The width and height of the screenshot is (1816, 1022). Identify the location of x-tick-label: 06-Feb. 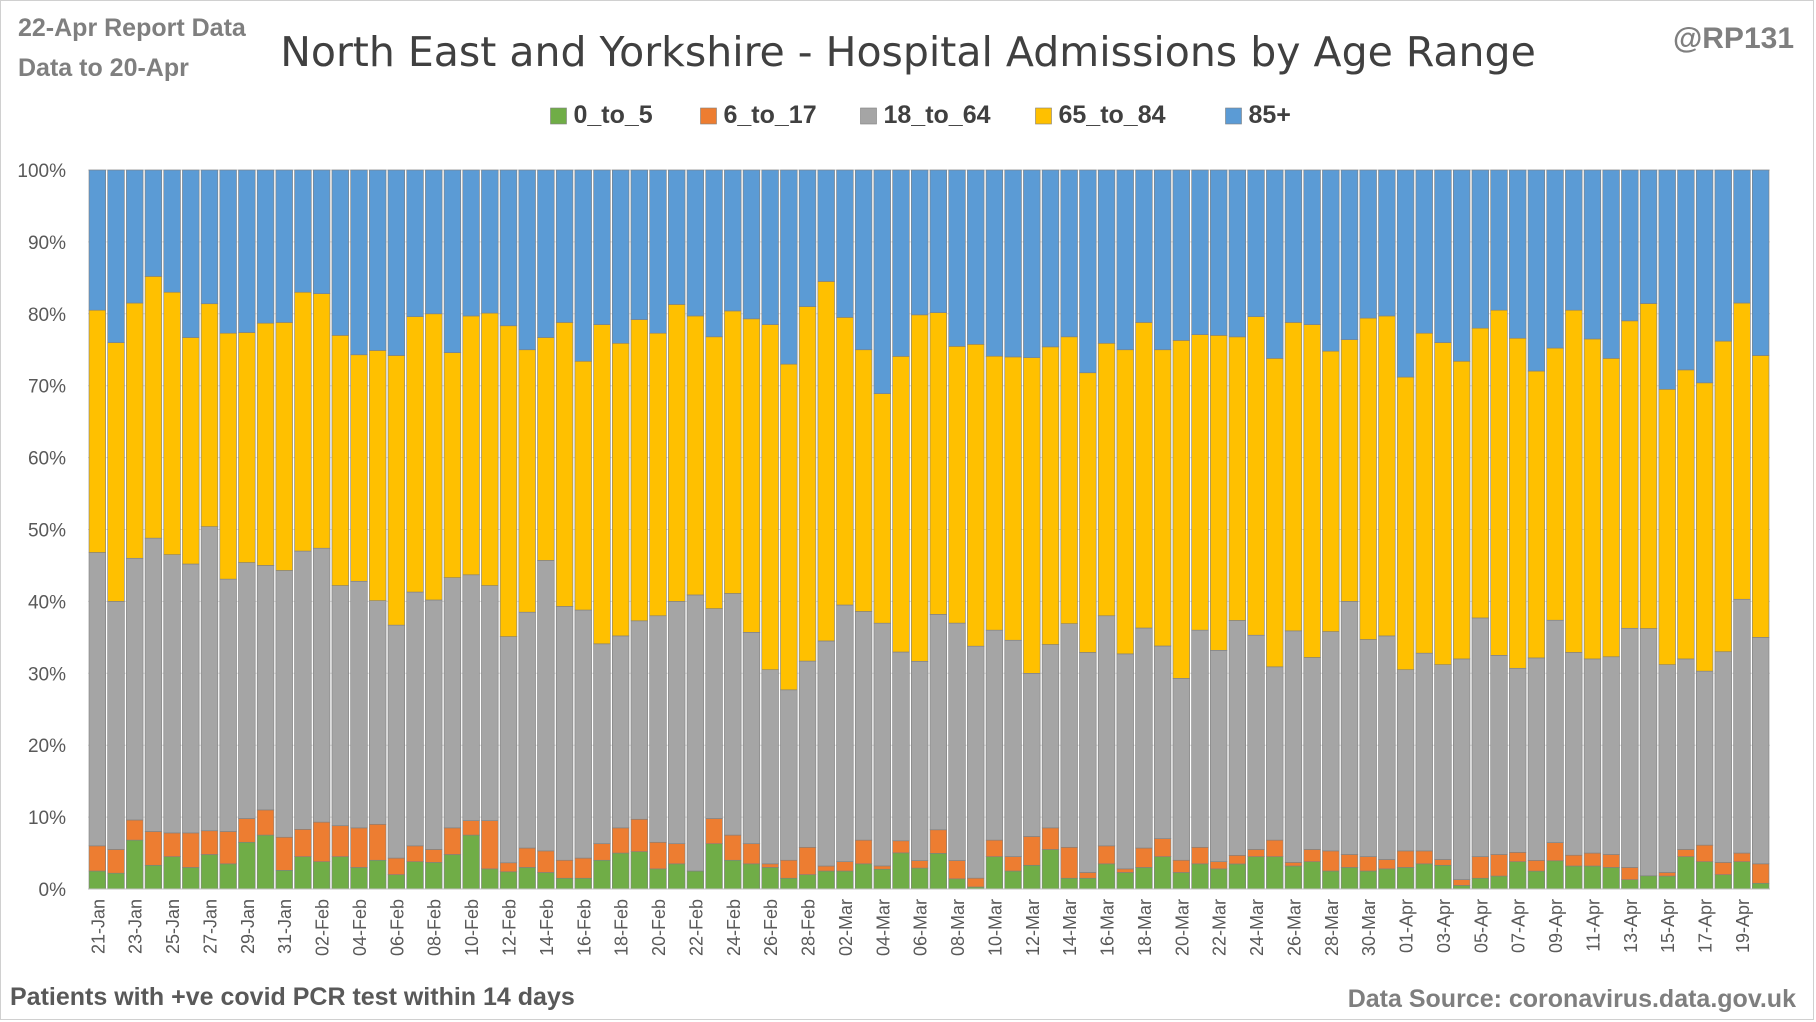
(397, 927).